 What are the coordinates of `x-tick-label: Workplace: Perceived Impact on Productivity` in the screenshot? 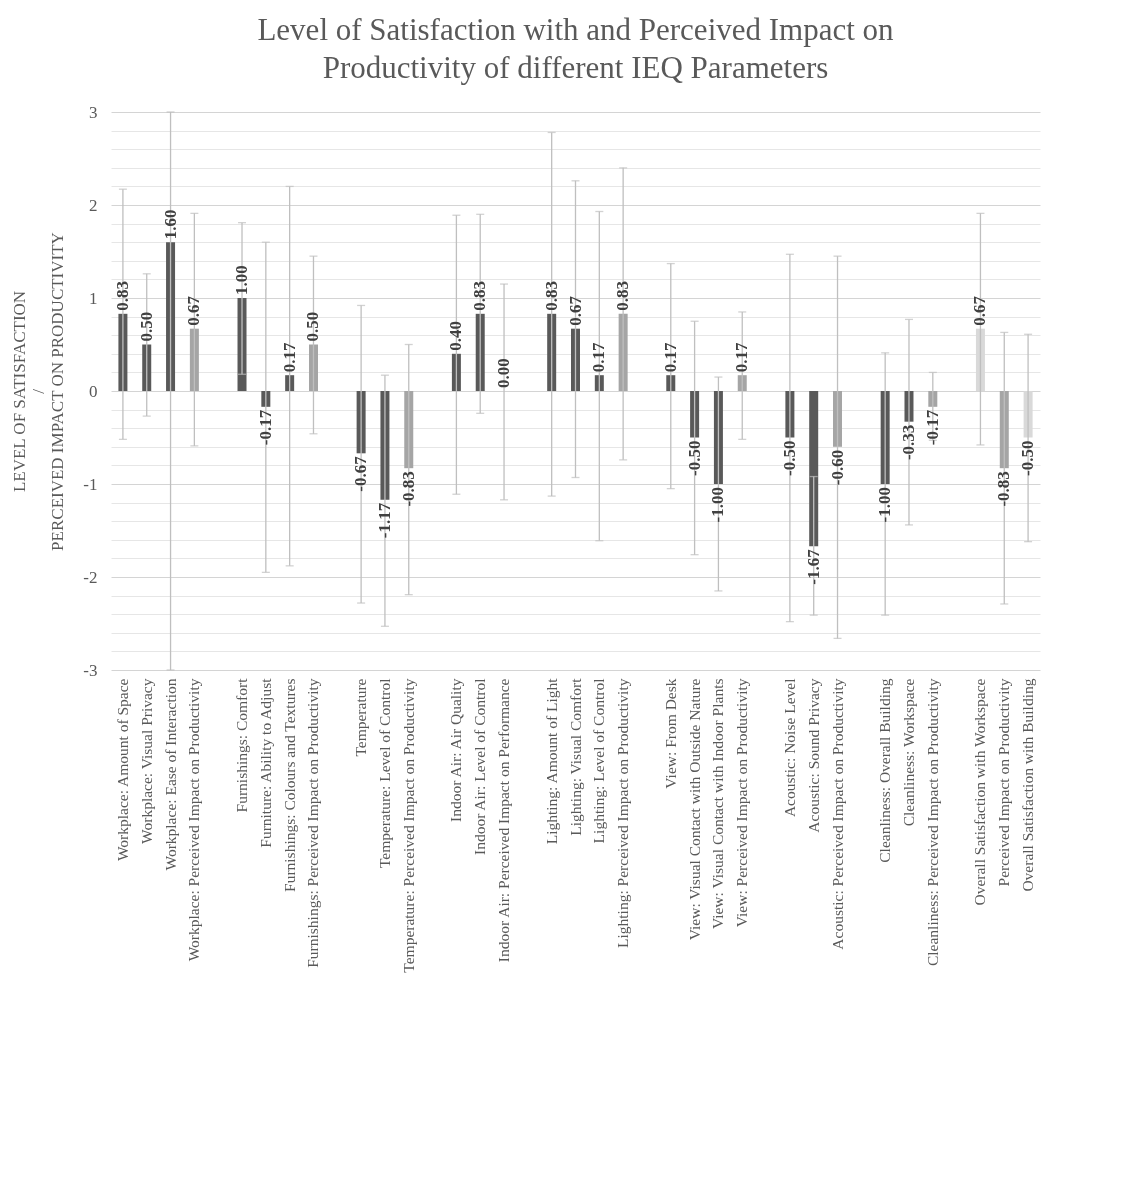 It's located at (194, 820).